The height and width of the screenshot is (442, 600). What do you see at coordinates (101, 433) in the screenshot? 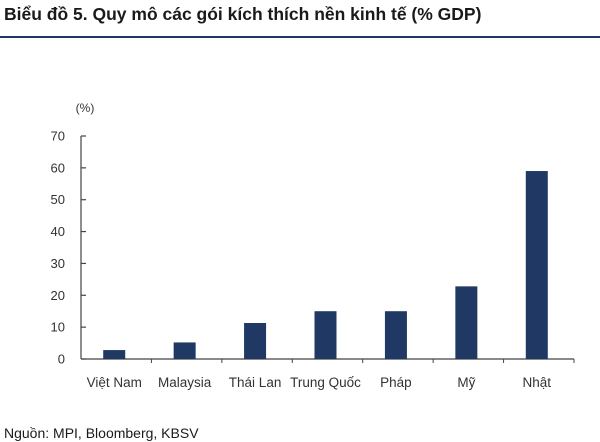
I see `source-note: Nguồn: MPI, Bloomberg, KBSV` at bounding box center [101, 433].